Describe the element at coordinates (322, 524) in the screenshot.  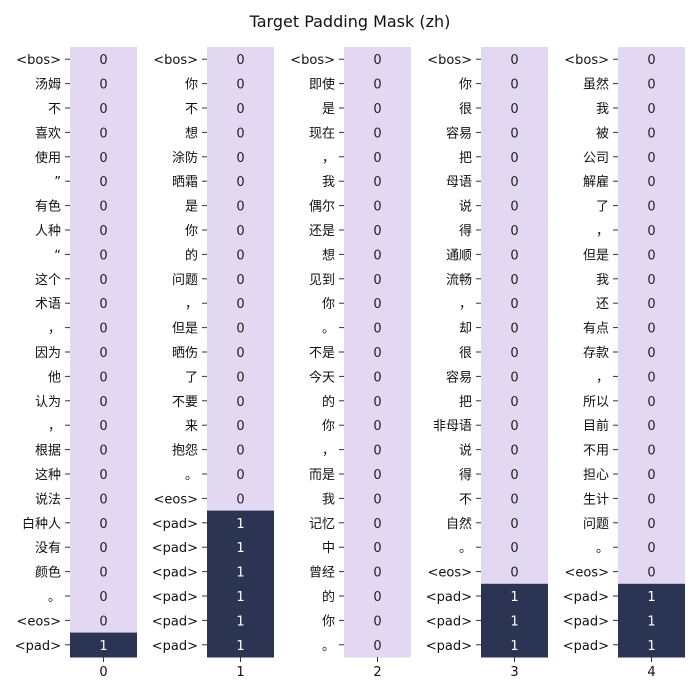
I see `token-label: 记忆` at that location.